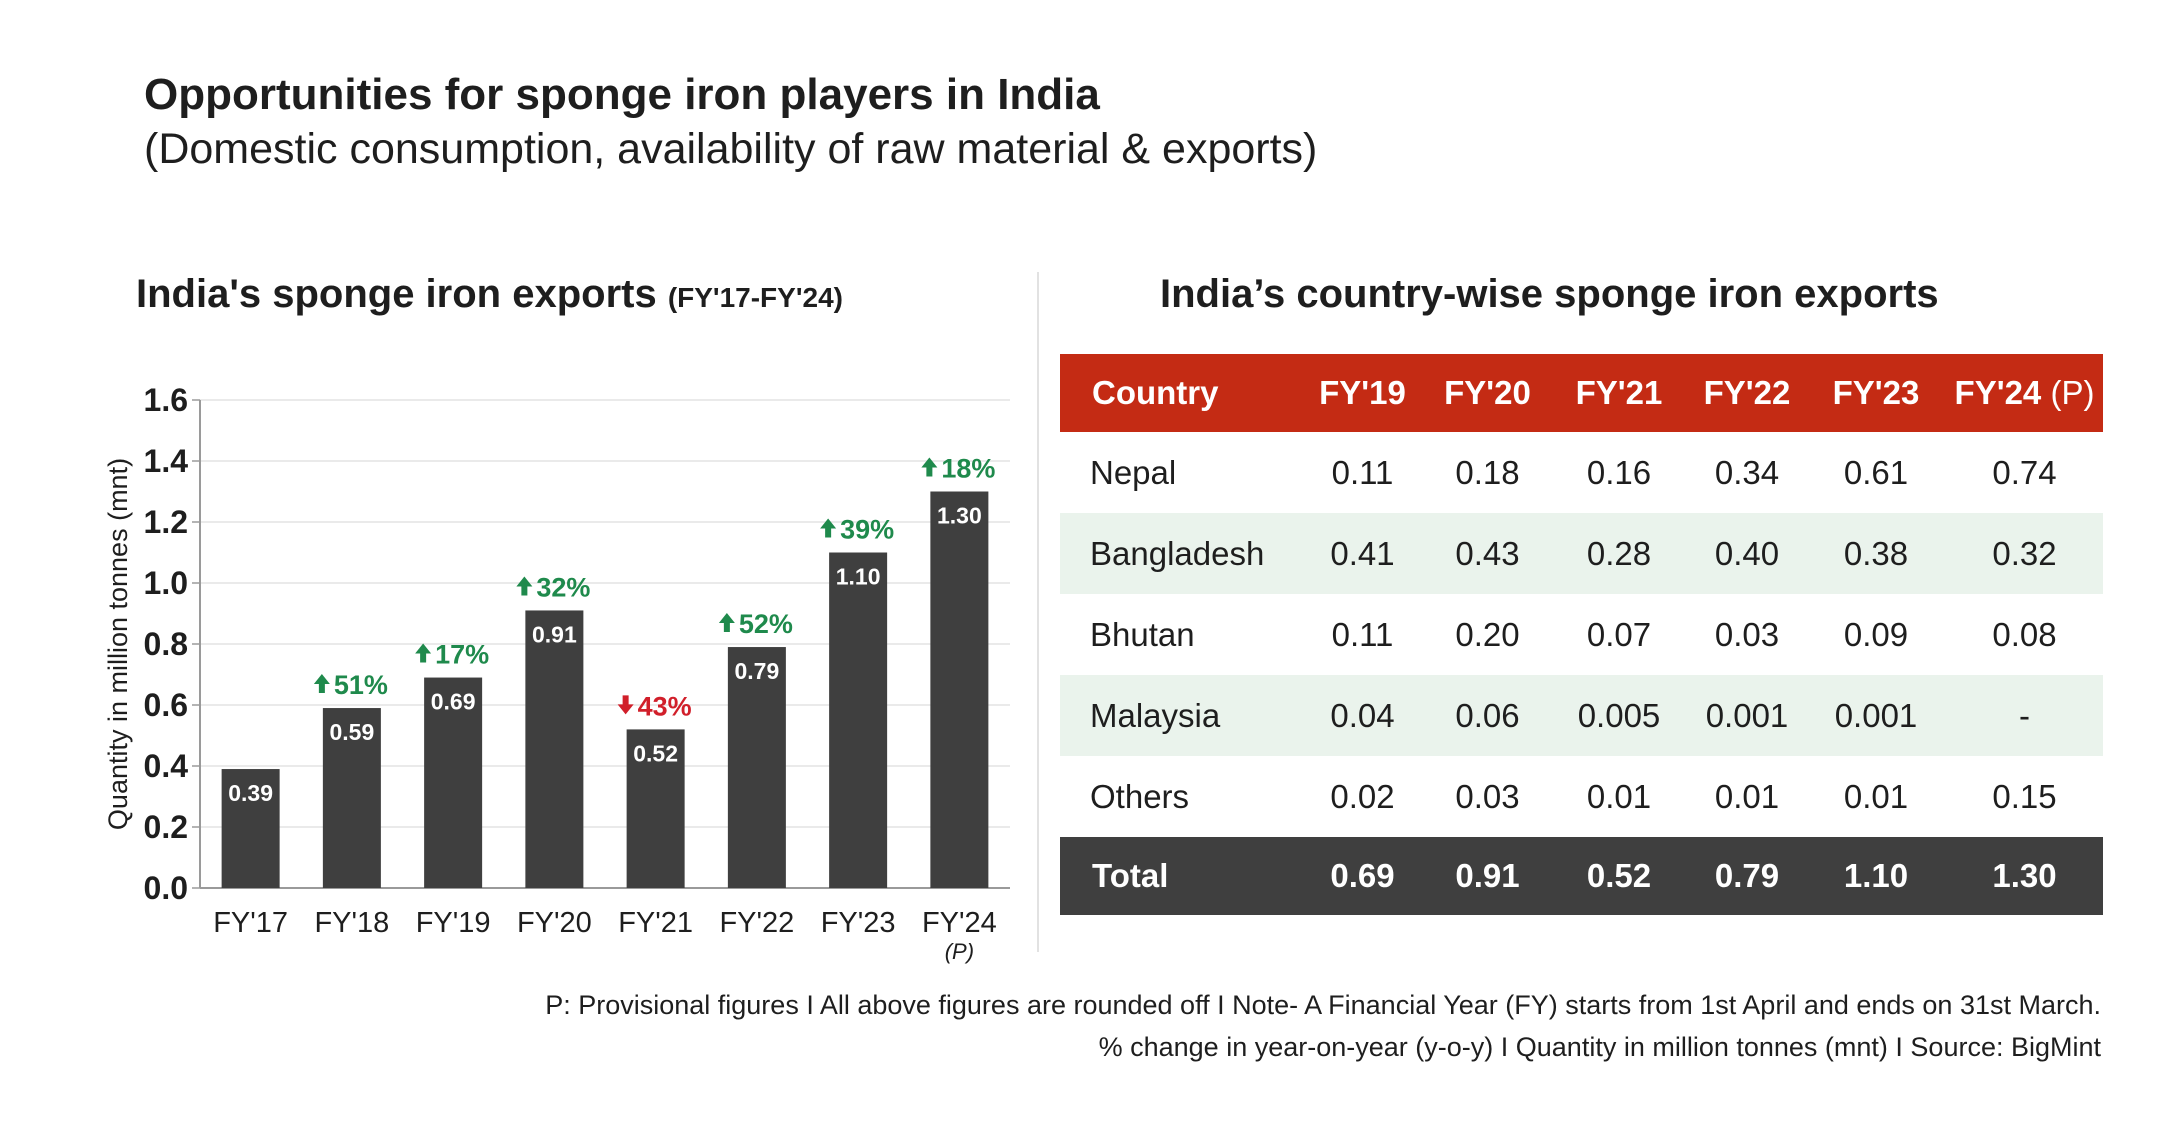 The width and height of the screenshot is (2177, 1129). What do you see at coordinates (2024, 553) in the screenshot?
I see `value-cell: 0.32` at bounding box center [2024, 553].